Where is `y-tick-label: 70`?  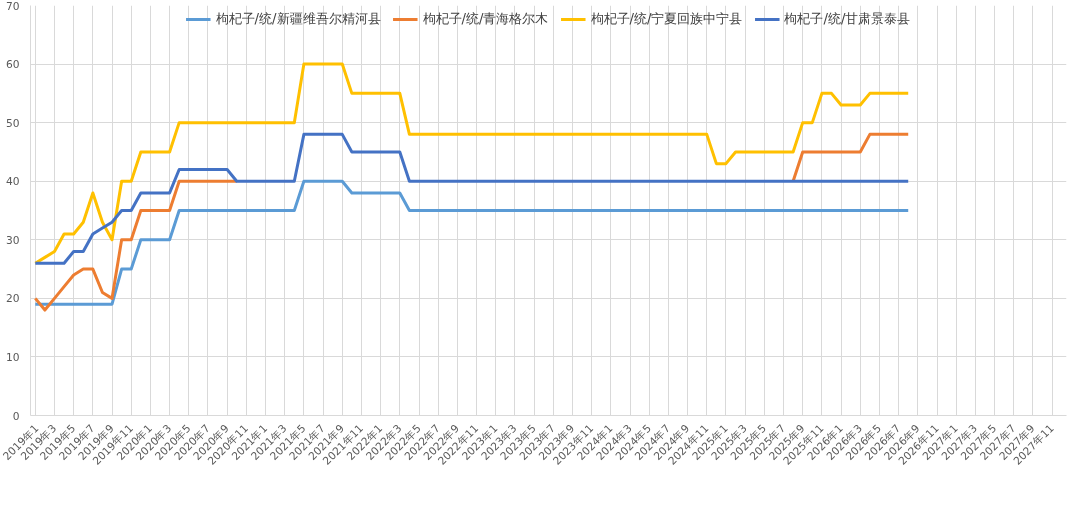
y-tick-label: 70 is located at coordinates (12, 6).